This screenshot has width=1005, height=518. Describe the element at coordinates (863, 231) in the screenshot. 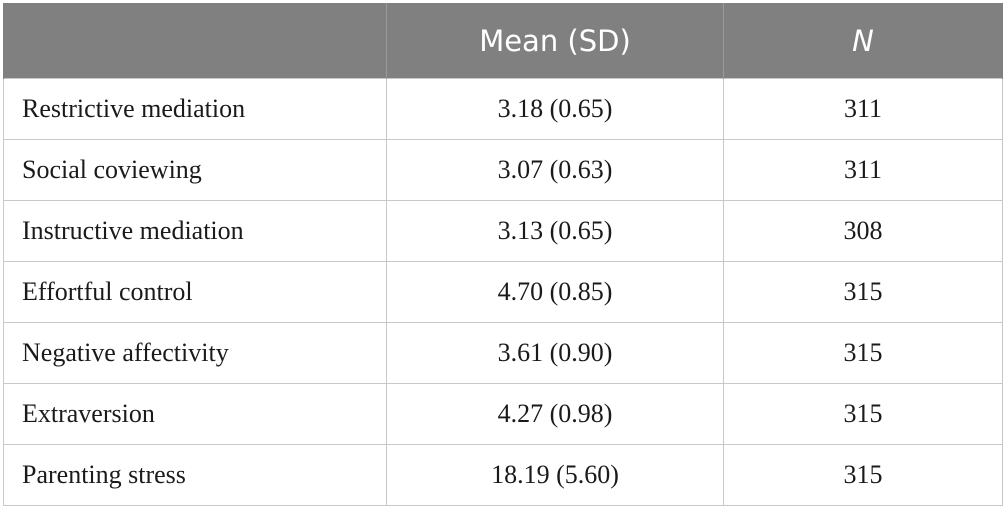

I see `row-n: 308` at that location.